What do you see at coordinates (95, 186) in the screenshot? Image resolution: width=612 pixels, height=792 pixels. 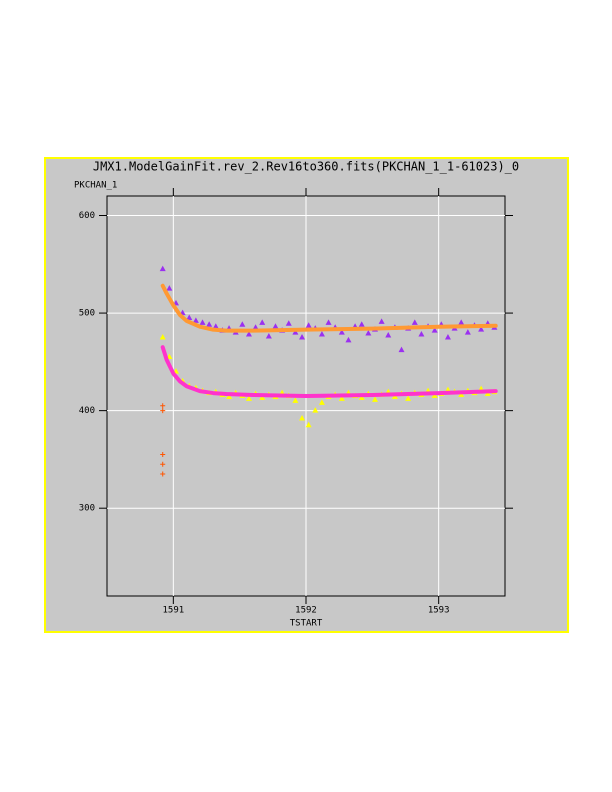 I see `y-axis-label: PKCHAN_1` at bounding box center [95, 186].